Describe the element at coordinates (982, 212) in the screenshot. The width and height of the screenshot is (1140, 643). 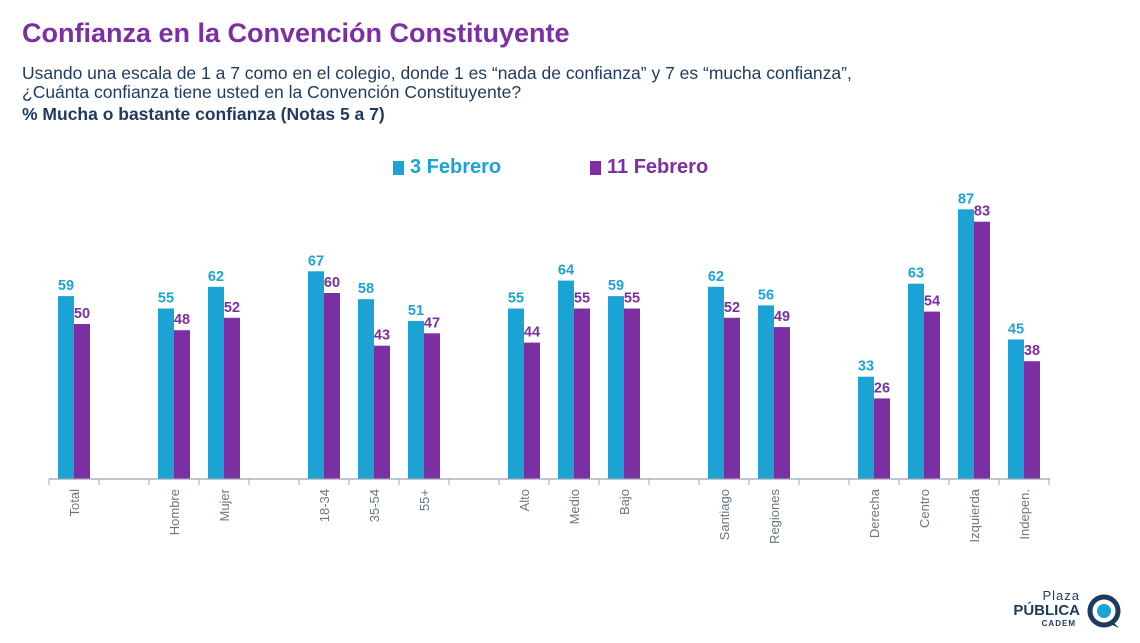
I see `data-label: 83` at that location.